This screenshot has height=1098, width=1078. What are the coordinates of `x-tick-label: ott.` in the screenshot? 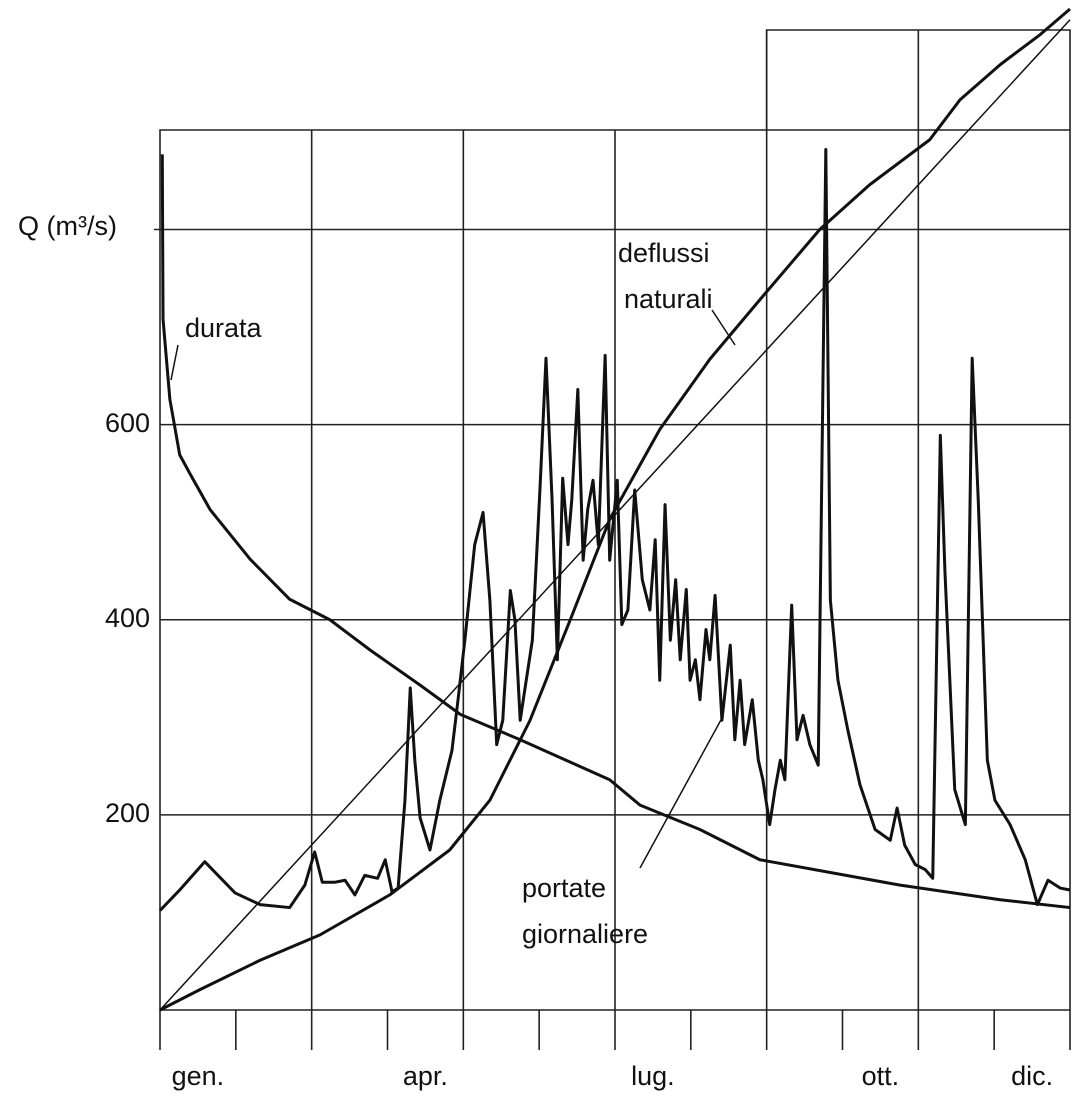 It's located at (881, 1076).